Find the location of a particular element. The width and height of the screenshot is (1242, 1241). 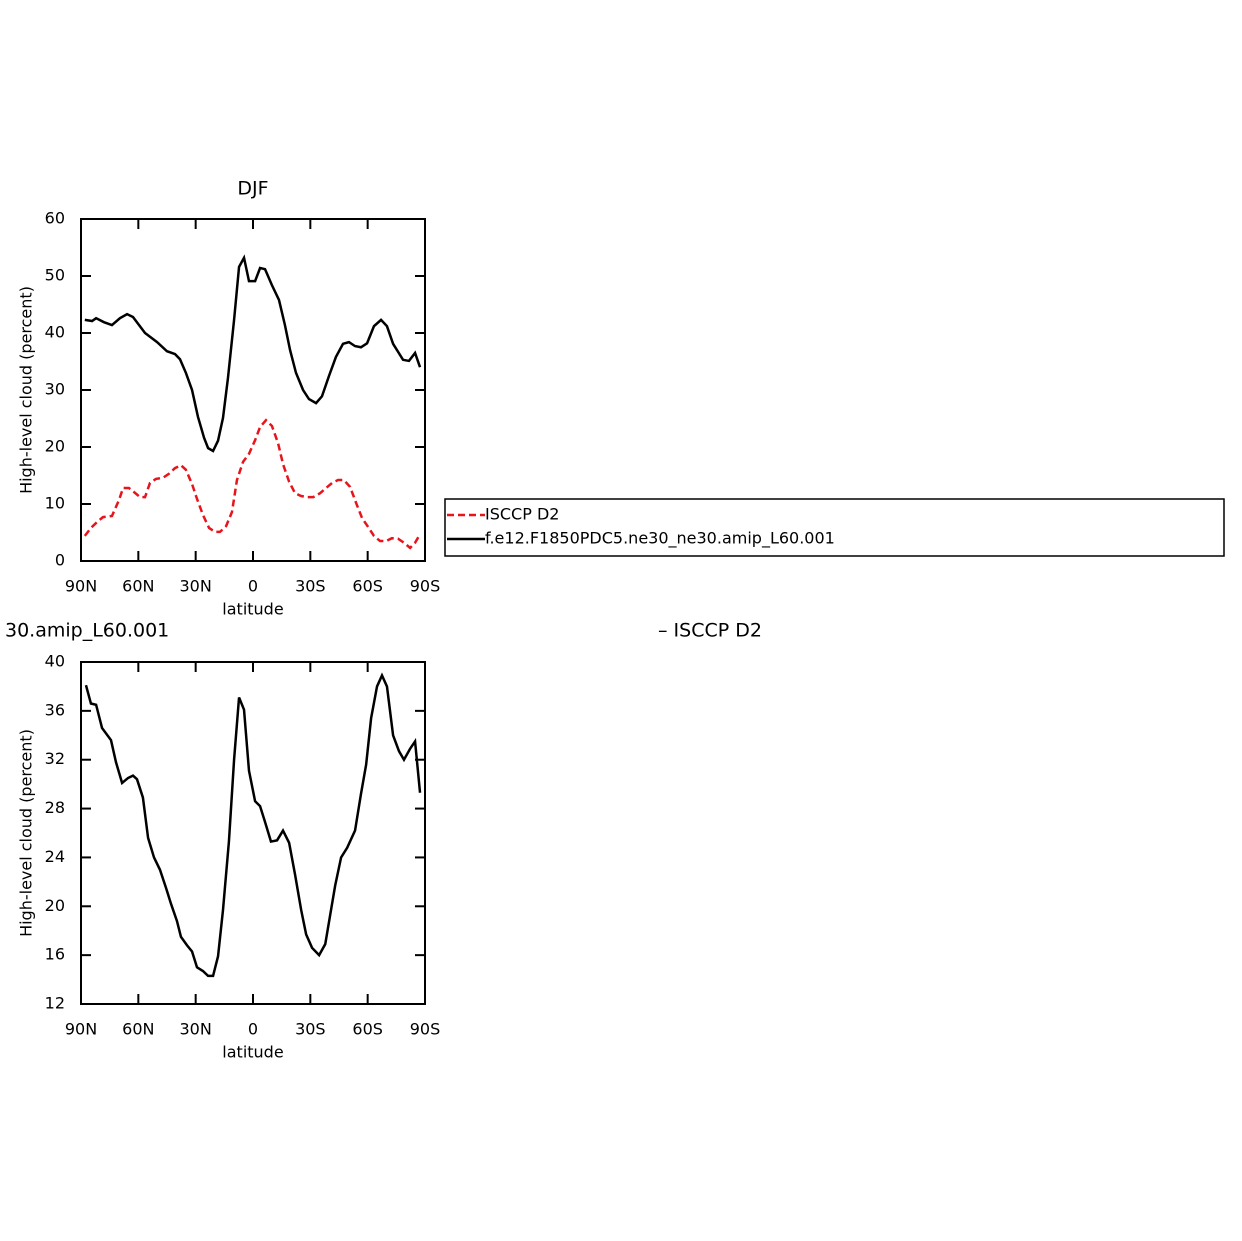

legend-label: f.e12.F1850PDC5.ne30_ne30.amip_L60.001 is located at coordinates (660, 539).